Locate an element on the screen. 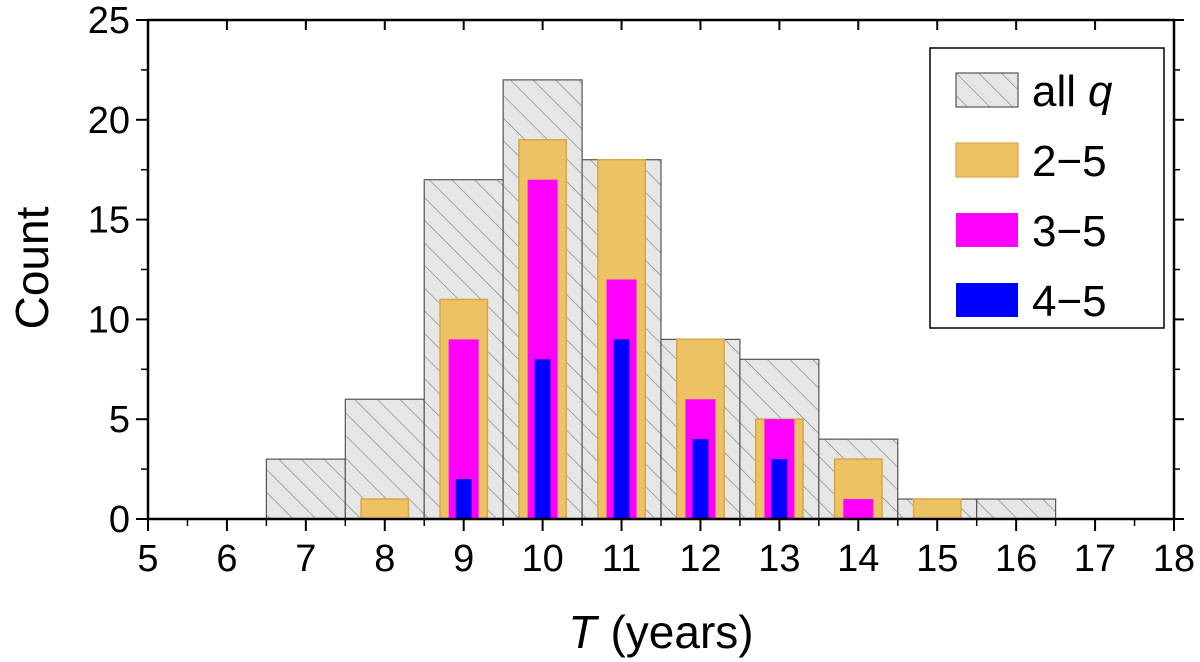 The image size is (1200, 662). y-tick-label: 25 is located at coordinates (109, 21).